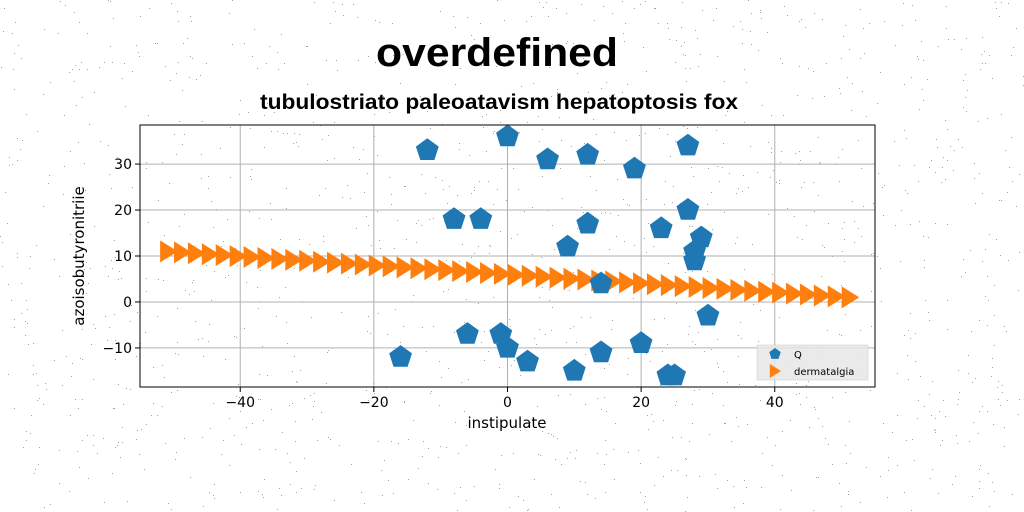 The width and height of the screenshot is (1024, 512). What do you see at coordinates (123, 211) in the screenshot?
I see `y-tick-label: 20` at bounding box center [123, 211].